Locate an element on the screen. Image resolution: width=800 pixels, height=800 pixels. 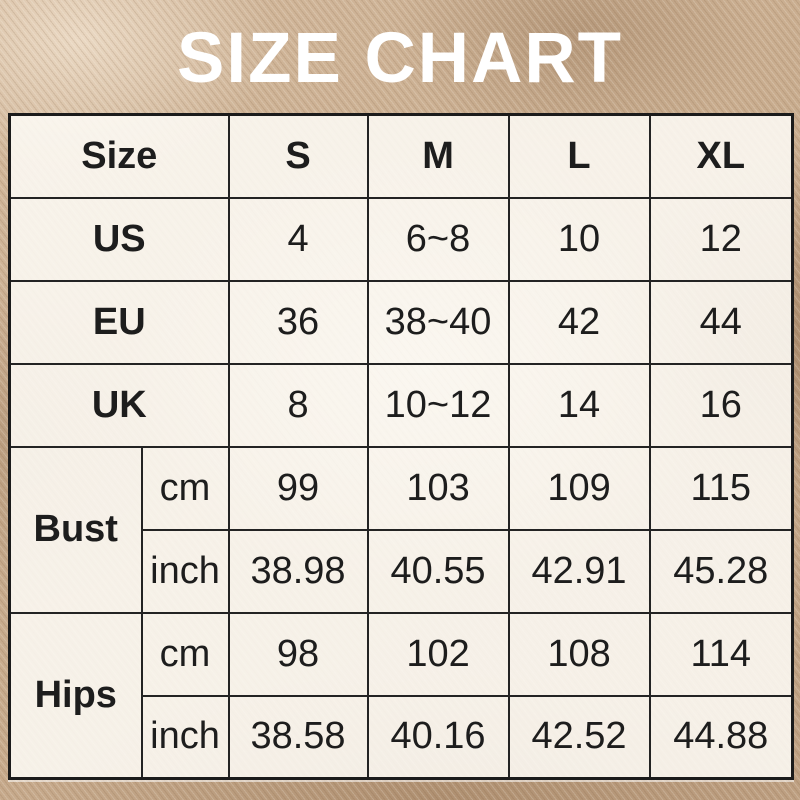
cell-us-xl: 12 is located at coordinates (721, 239).